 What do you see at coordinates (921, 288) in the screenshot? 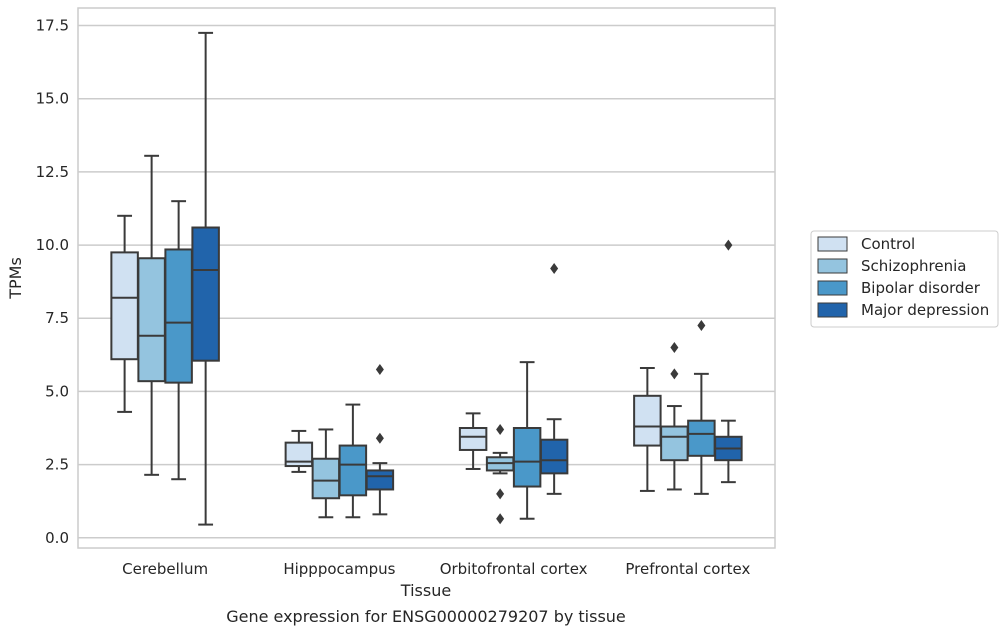
I see `legend-label: Bipolar disorder` at bounding box center [921, 288].